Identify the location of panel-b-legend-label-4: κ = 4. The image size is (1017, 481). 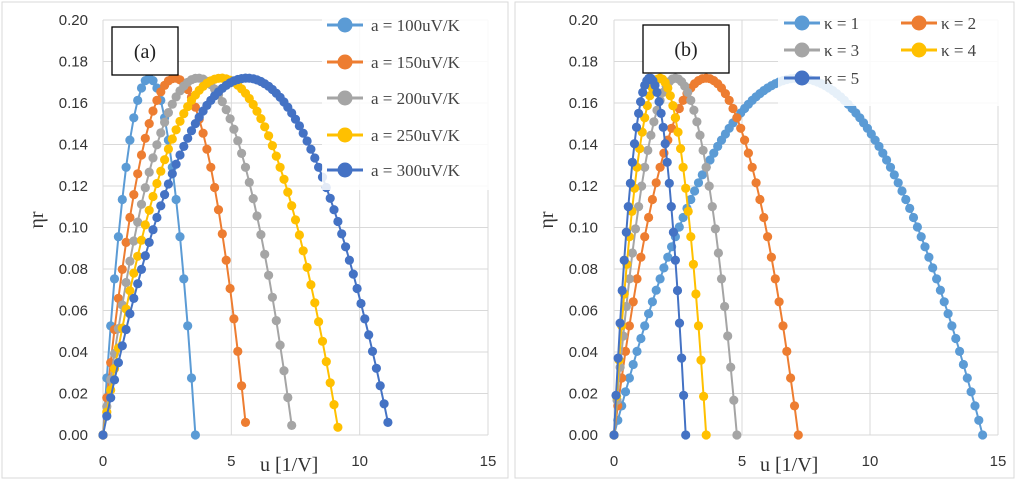
(959, 50).